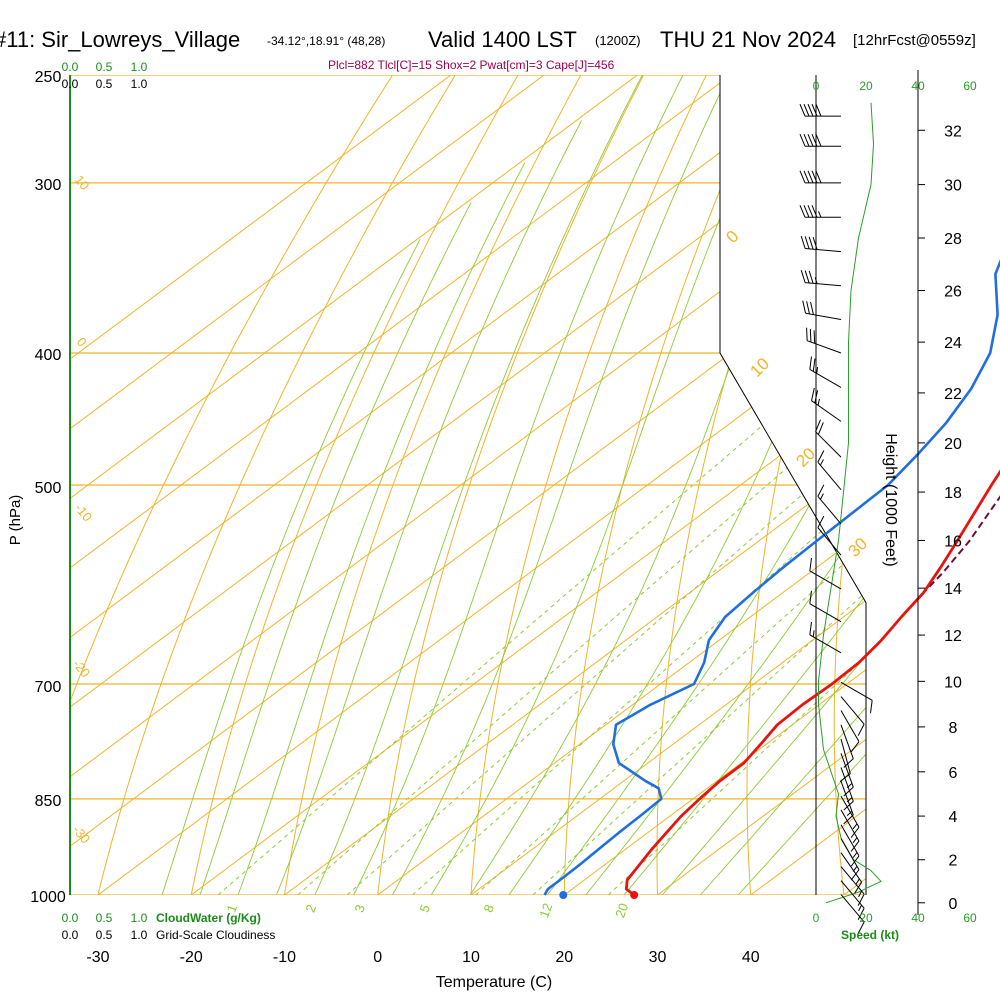 The width and height of the screenshot is (1000, 1000). What do you see at coordinates (918, 918) in the screenshot?
I see `speed-scale-bottom-label: 40` at bounding box center [918, 918].